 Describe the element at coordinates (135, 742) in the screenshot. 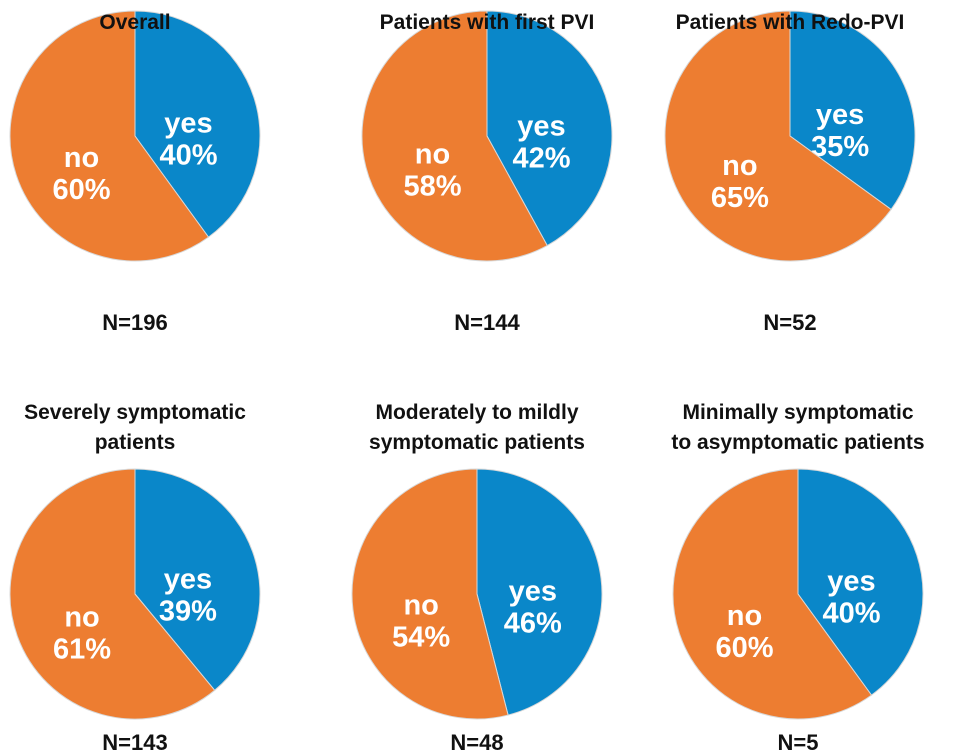

I see `sample-size: N=143` at that location.